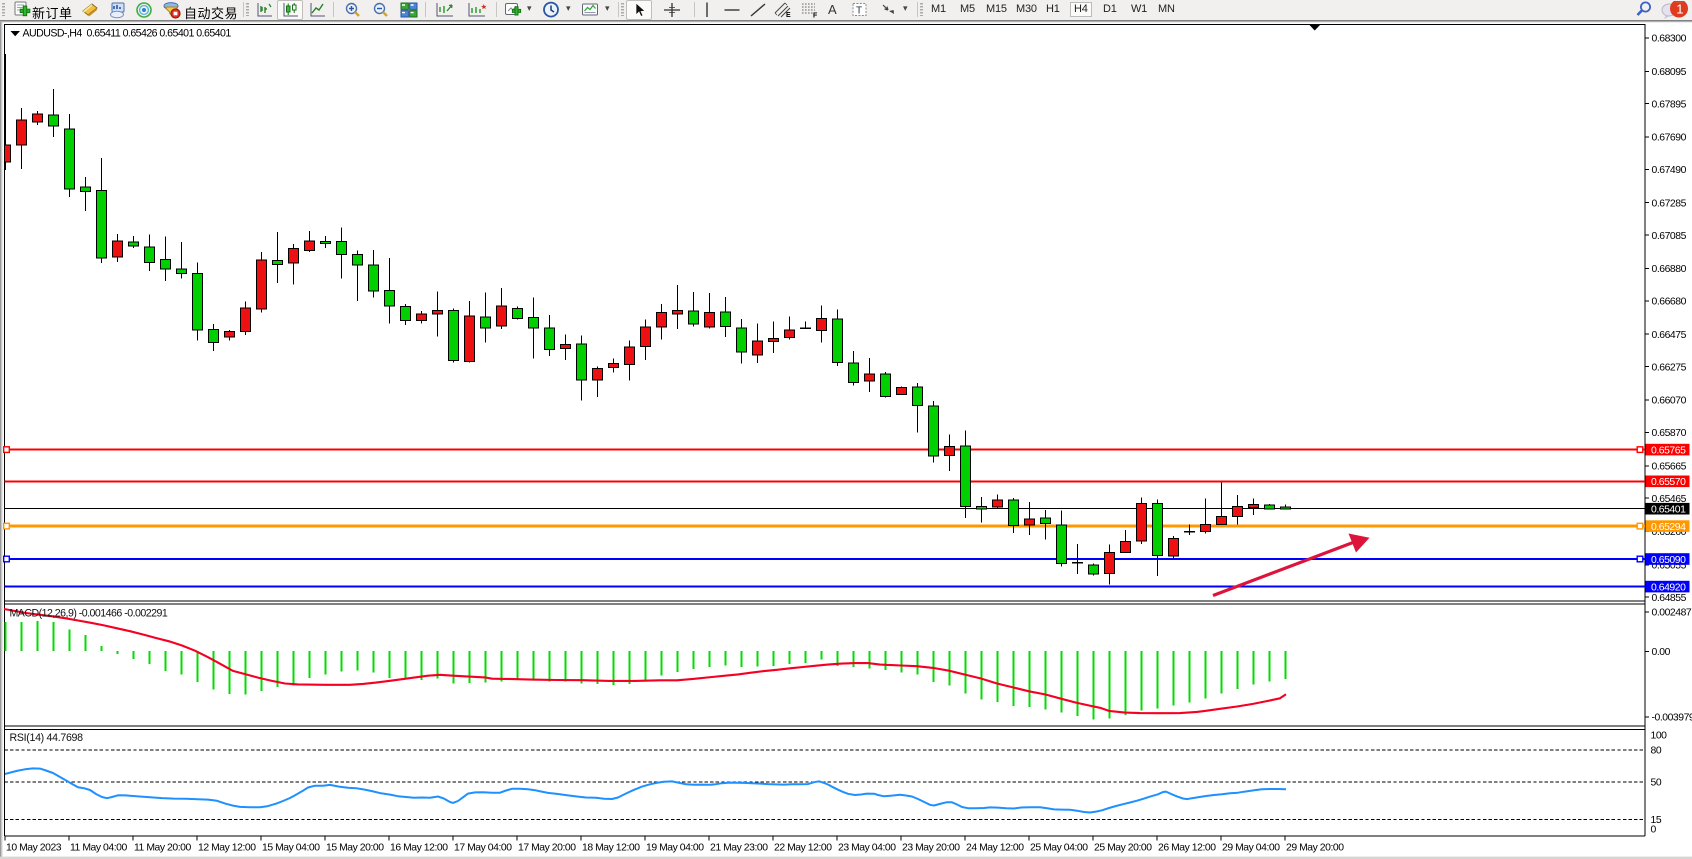  Describe the element at coordinates (739, 848) in the screenshot. I see `svg-text: 21 May 23:00` at that location.